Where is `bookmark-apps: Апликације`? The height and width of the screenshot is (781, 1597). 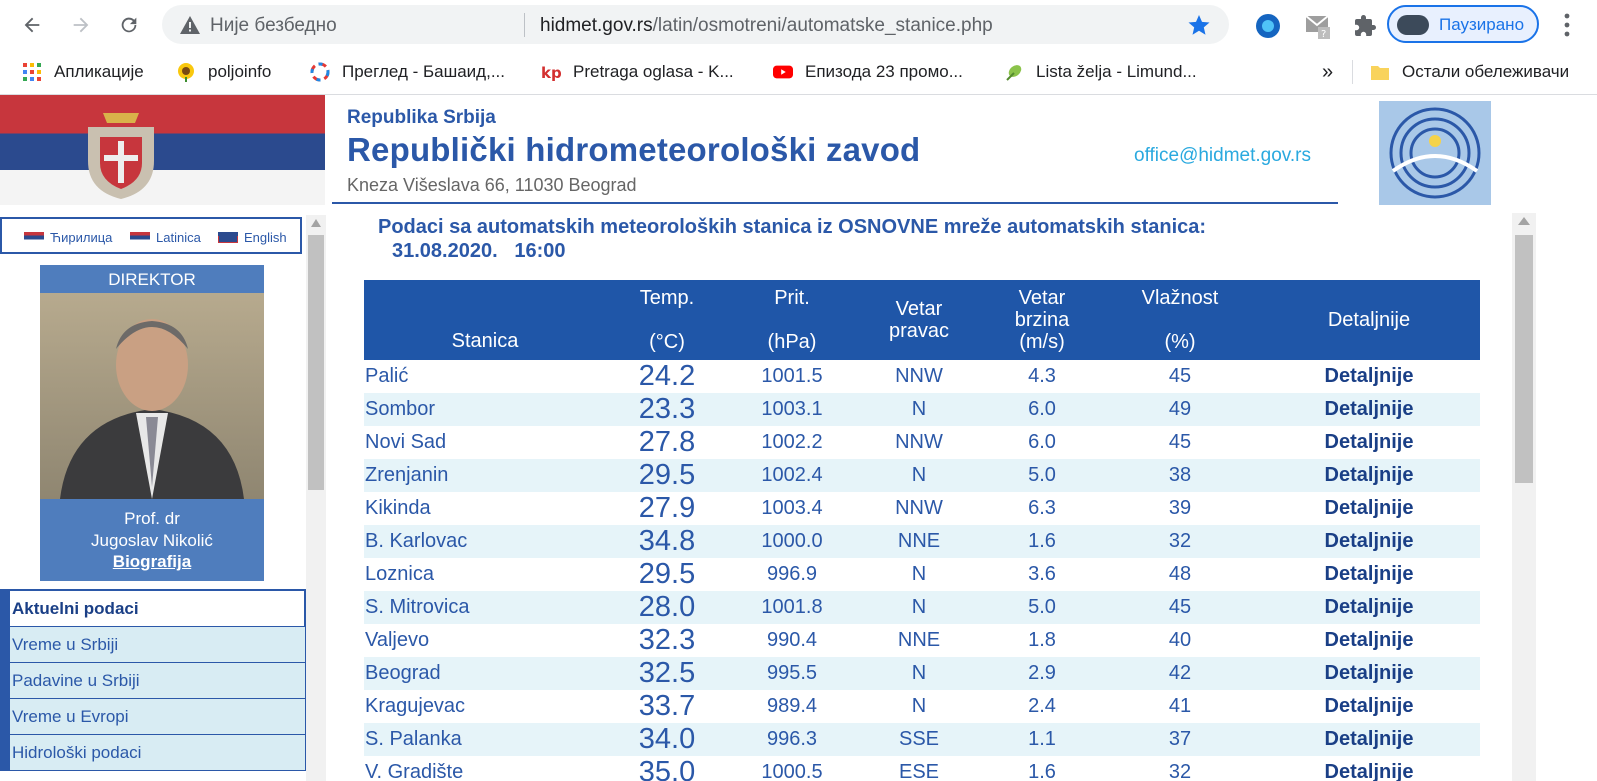
bookmark-apps: Апликације is located at coordinates (83, 72).